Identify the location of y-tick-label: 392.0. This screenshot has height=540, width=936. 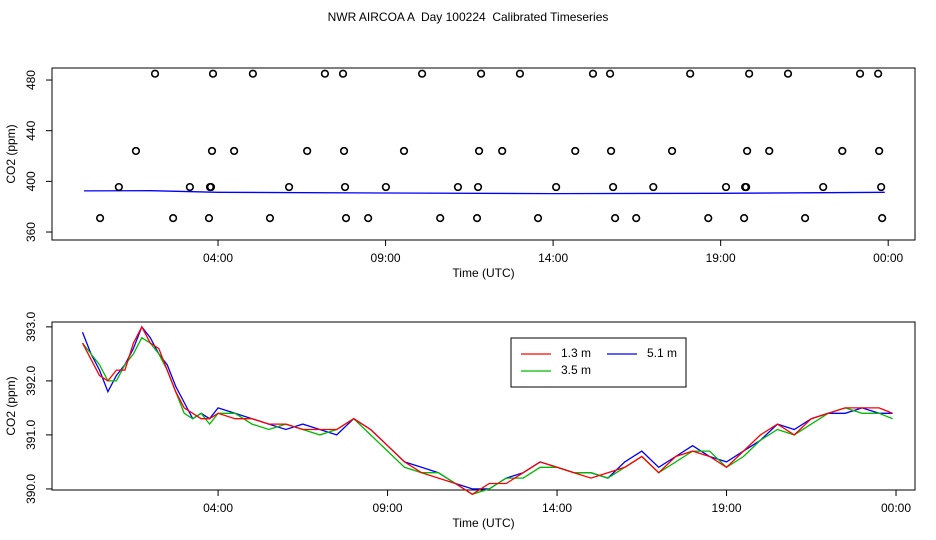
(31, 381).